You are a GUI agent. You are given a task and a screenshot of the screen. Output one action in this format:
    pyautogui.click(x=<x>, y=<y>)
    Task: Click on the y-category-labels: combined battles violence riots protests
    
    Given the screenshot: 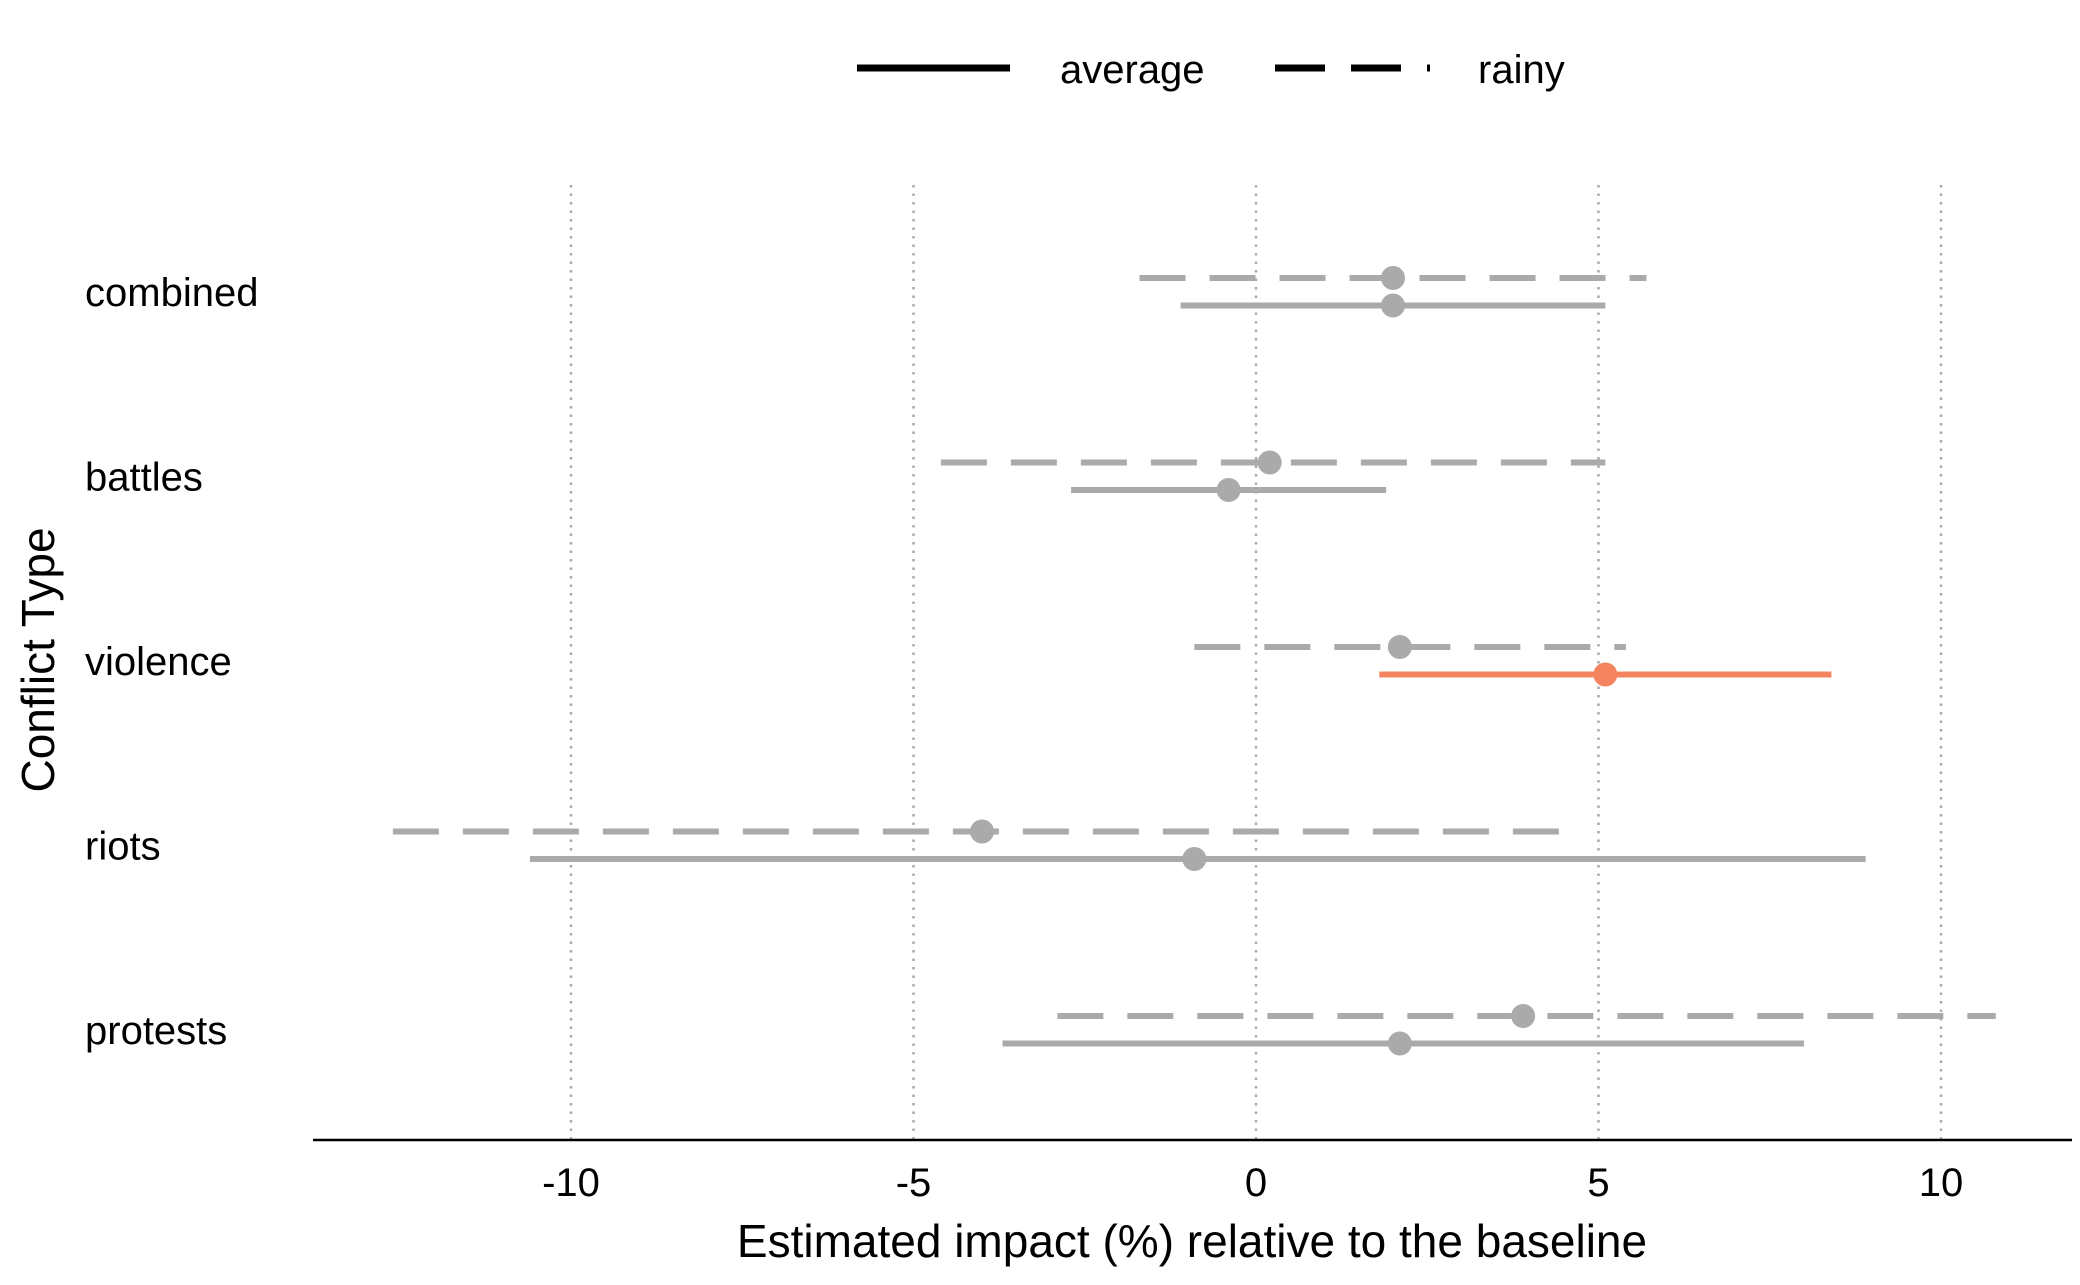 What is the action you would take?
    pyautogui.click(x=171, y=662)
    